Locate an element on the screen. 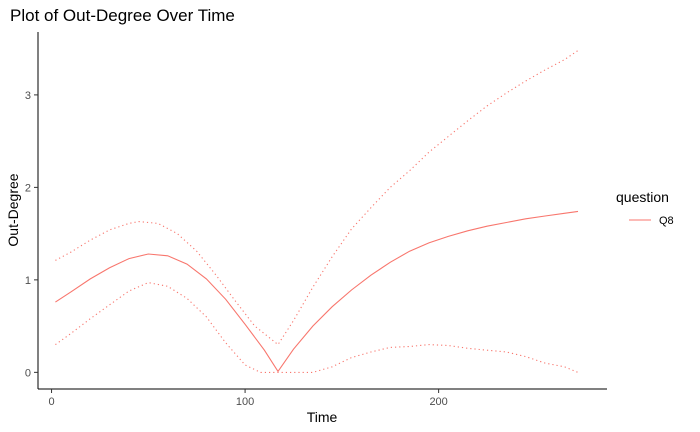 This screenshot has height=432, width=700. chart-title: Plot of Out-Degree Over Time is located at coordinates (122, 15).